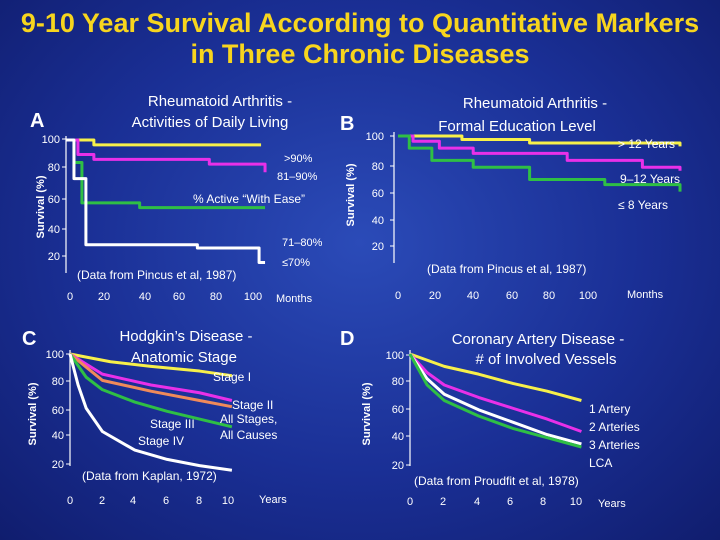  What do you see at coordinates (375, 137) in the screenshot?
I see `chart-b-ytick-100: 100` at bounding box center [375, 137].